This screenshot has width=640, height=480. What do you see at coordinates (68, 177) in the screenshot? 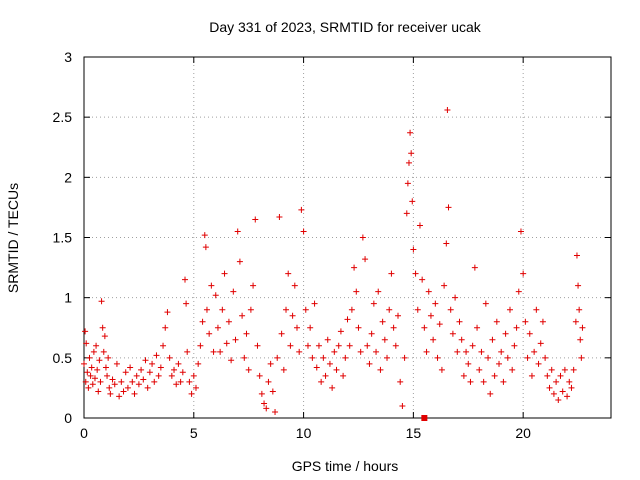
I see `y-tick-label: 2` at bounding box center [68, 177].